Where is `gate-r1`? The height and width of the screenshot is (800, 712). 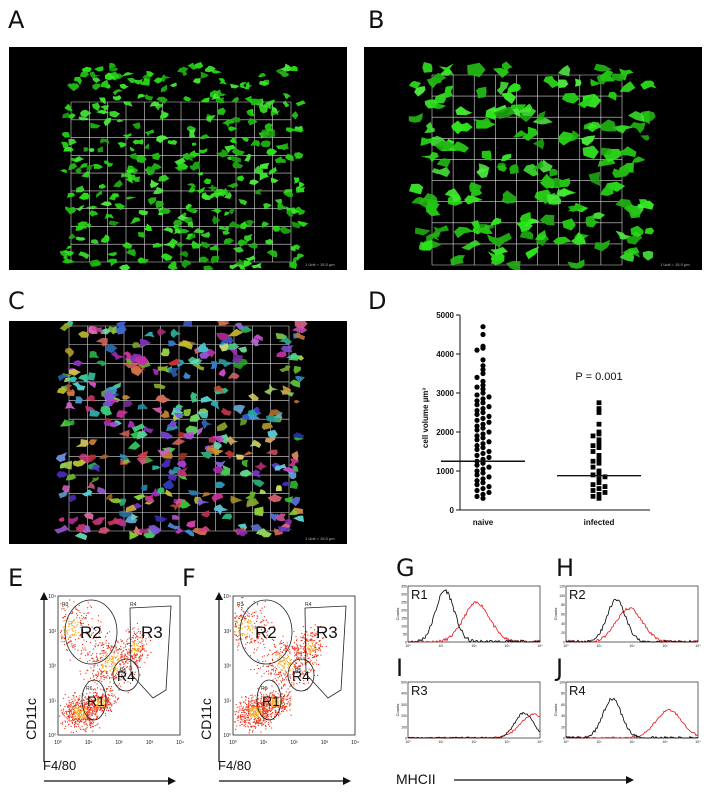 gate-r1 is located at coordinates (269, 700).